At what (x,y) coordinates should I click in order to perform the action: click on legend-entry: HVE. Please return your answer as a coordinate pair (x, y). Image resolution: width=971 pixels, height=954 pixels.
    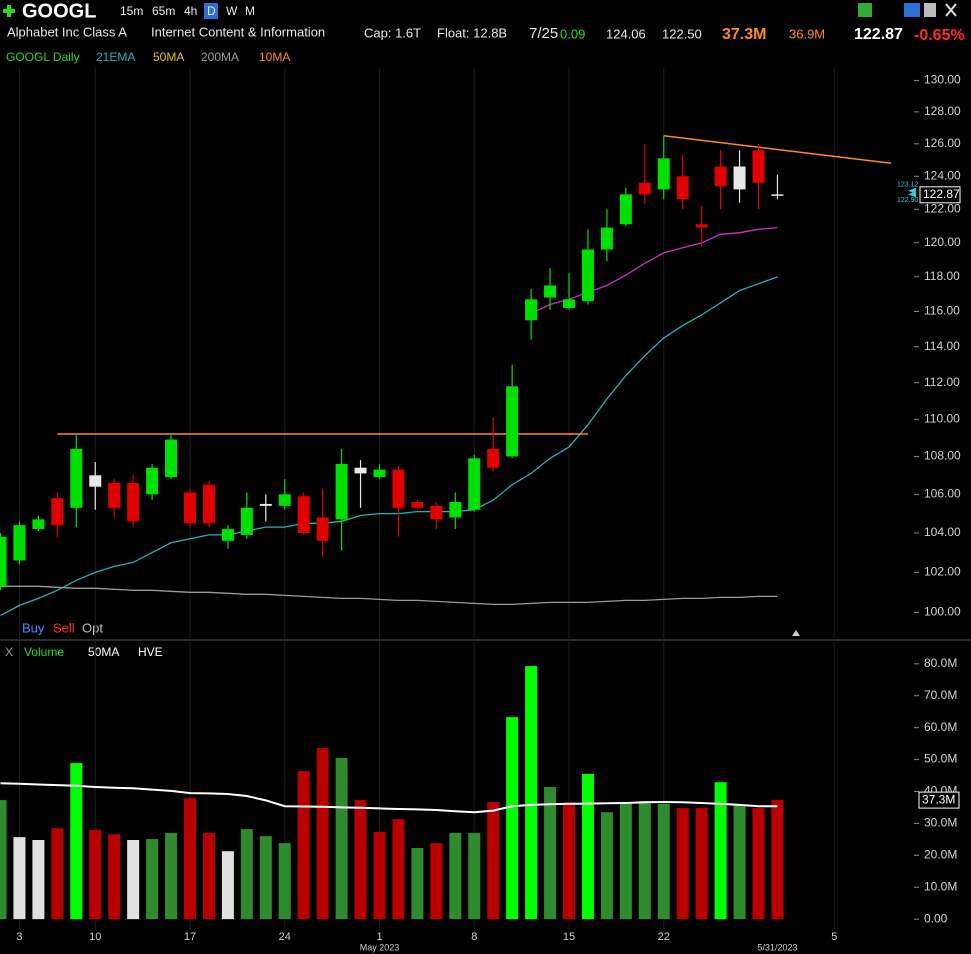
    Looking at the image, I should click on (150, 652).